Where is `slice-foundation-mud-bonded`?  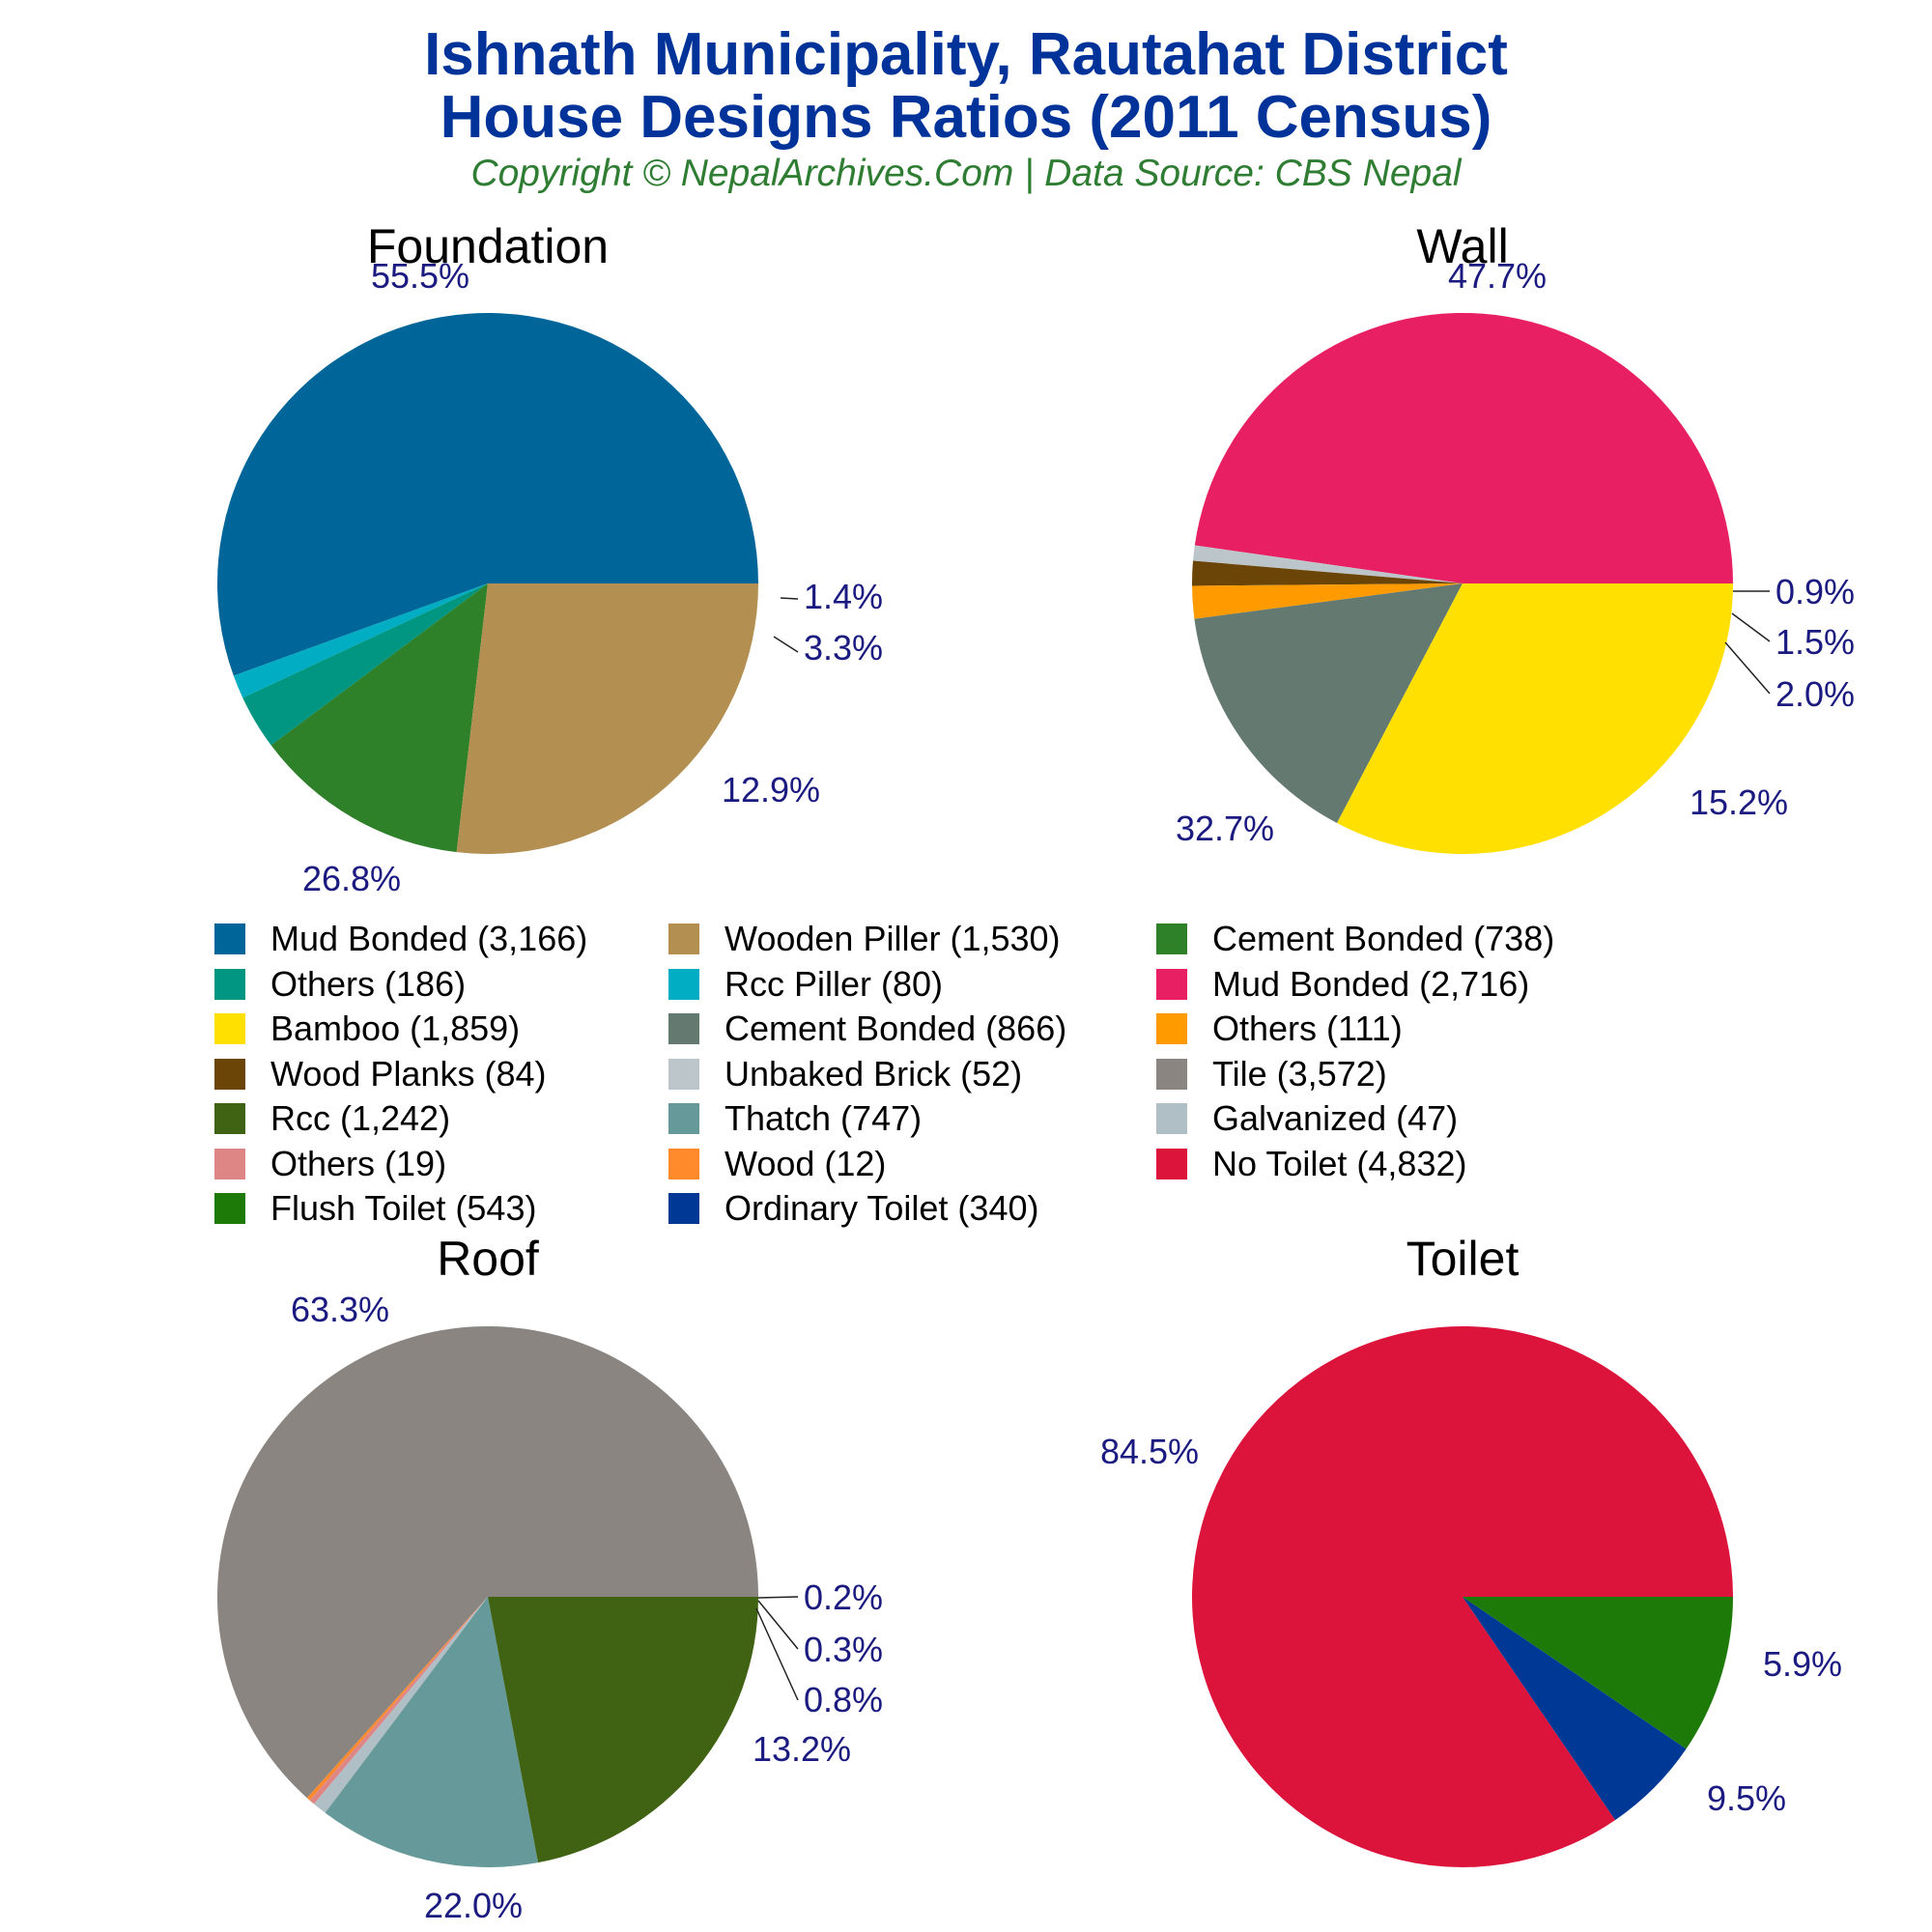
slice-foundation-mud-bonded is located at coordinates (487, 494).